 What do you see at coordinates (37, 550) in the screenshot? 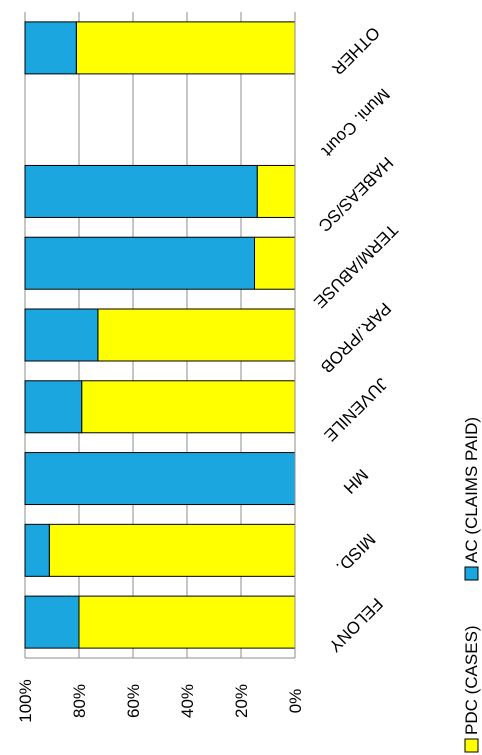
I see `bar-ac-misd` at bounding box center [37, 550].